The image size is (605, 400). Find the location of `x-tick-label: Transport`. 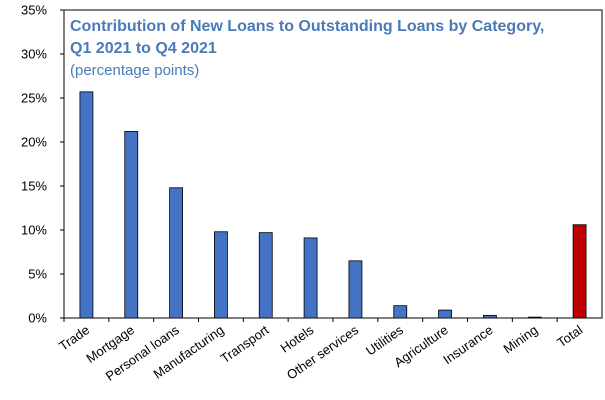

x-tick-label: Transport is located at coordinates (245, 344).